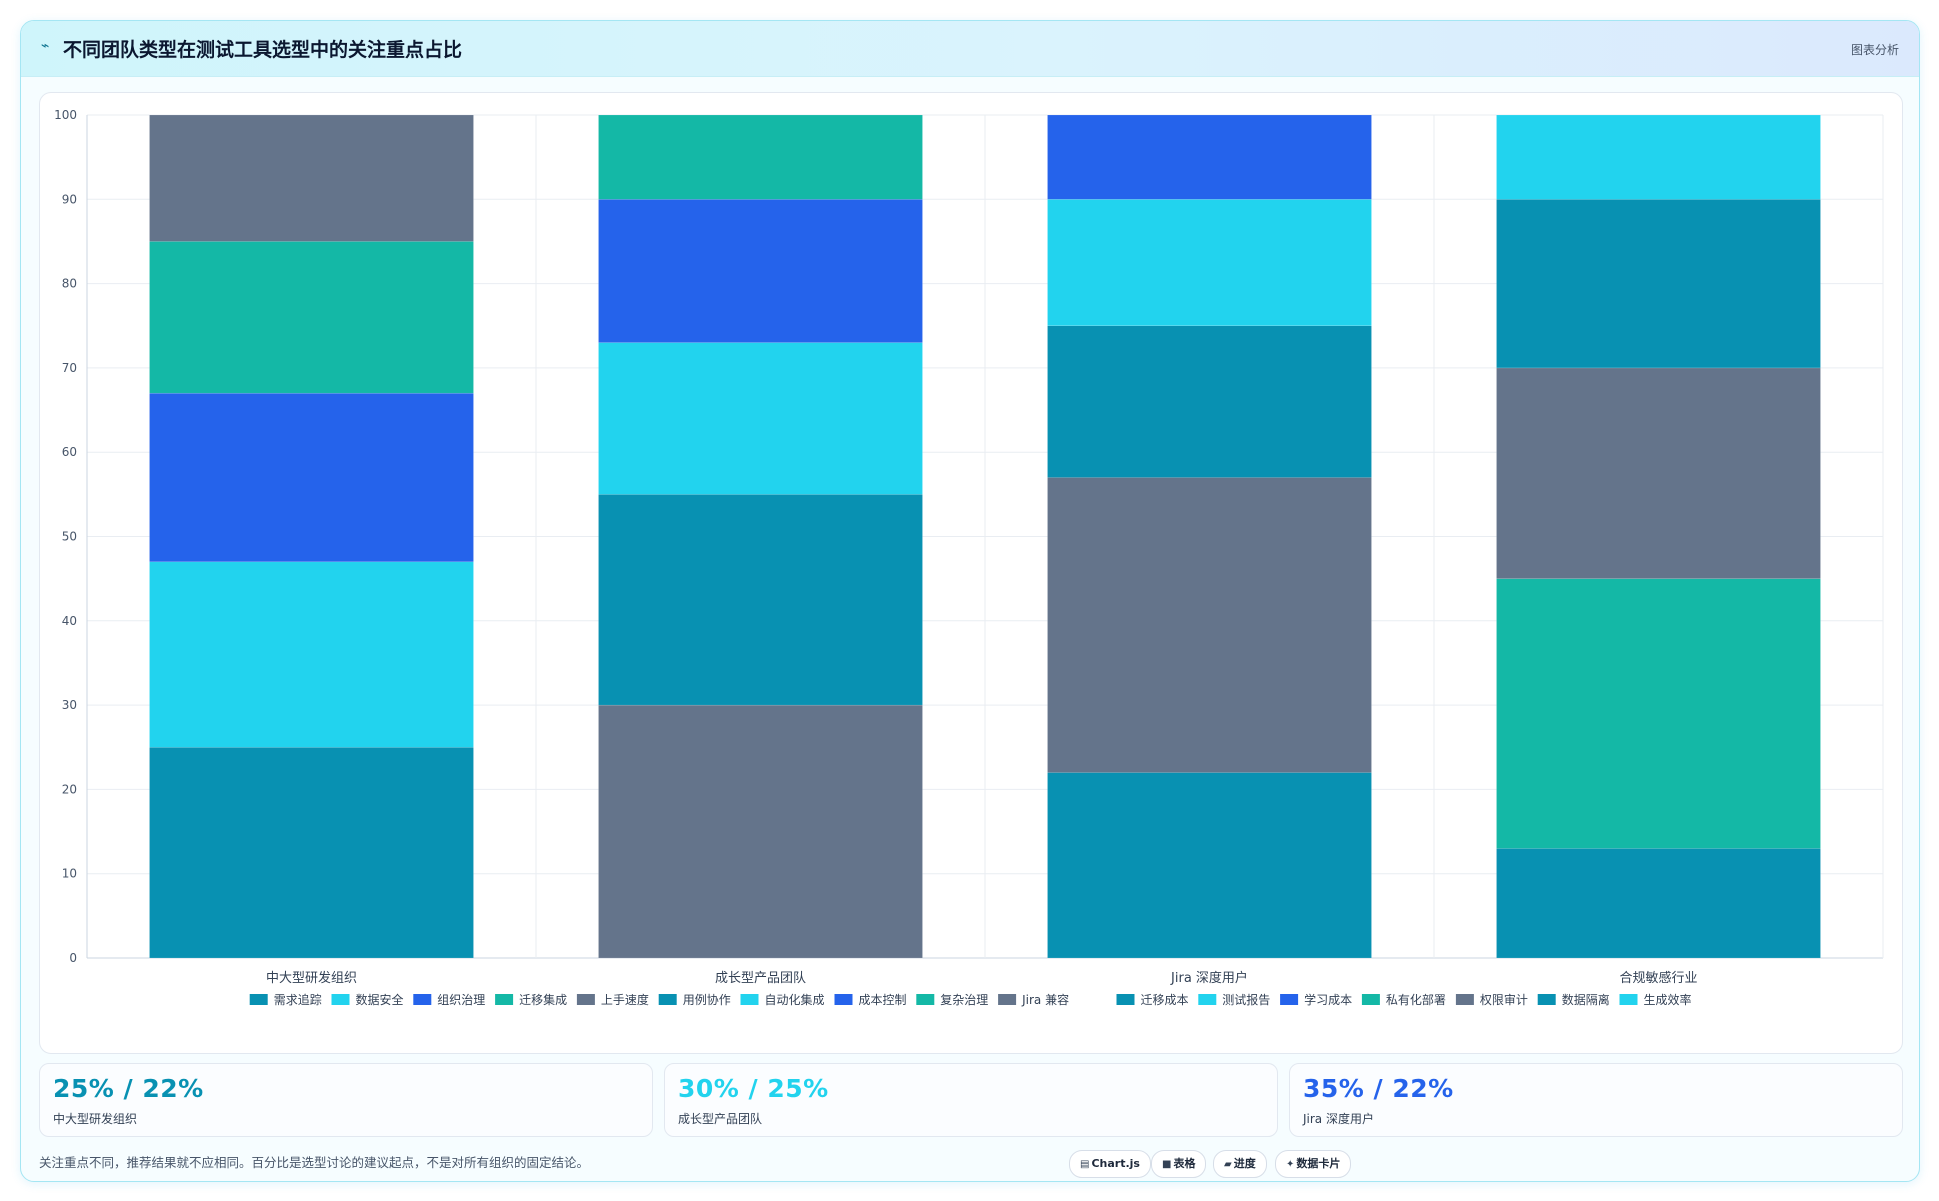 The image size is (1939, 1201). What do you see at coordinates (1209, 978) in the screenshot?
I see `x-category-label: Jira 深度用户` at bounding box center [1209, 978].